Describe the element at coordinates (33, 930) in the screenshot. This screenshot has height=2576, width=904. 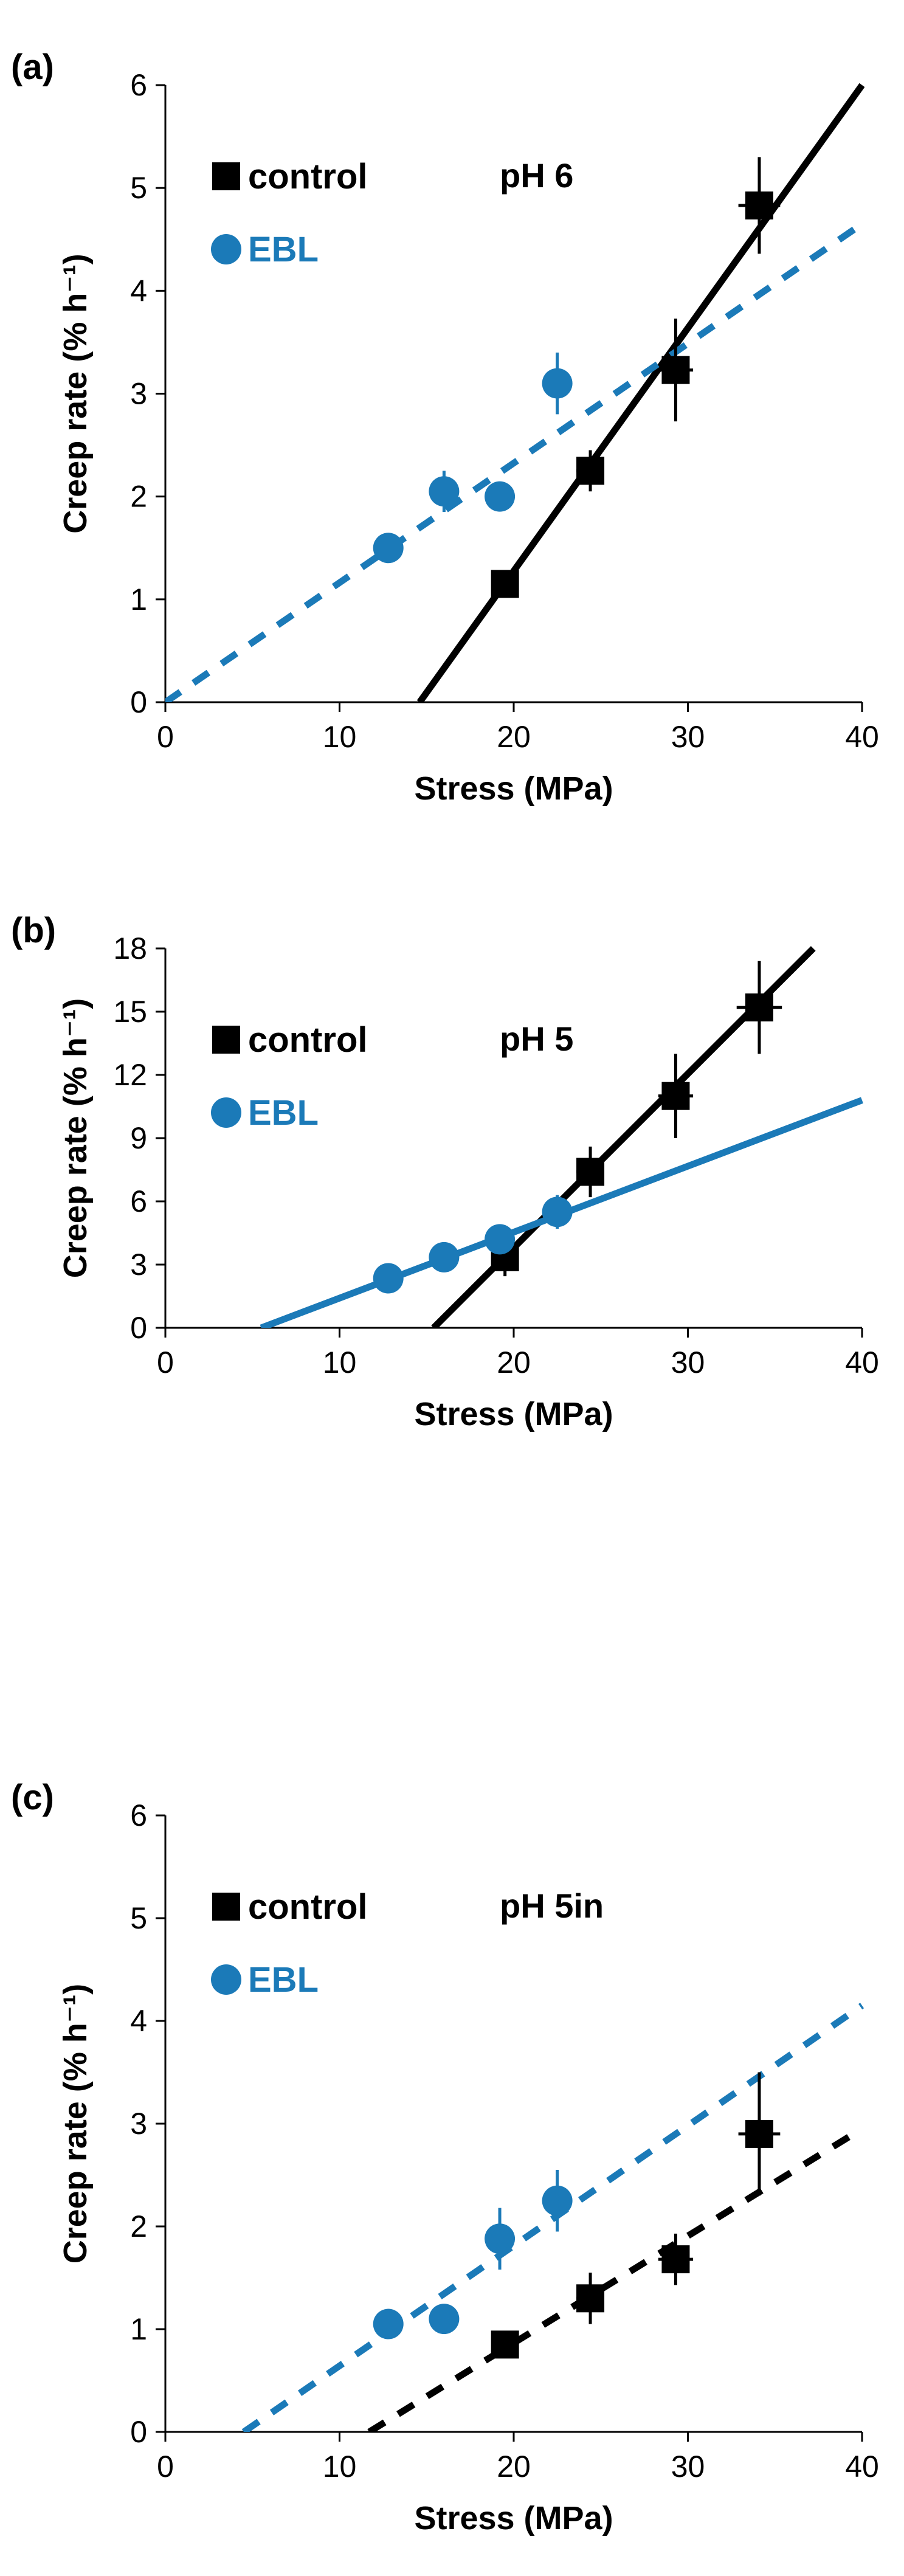
I see `panel-label: (b)` at that location.